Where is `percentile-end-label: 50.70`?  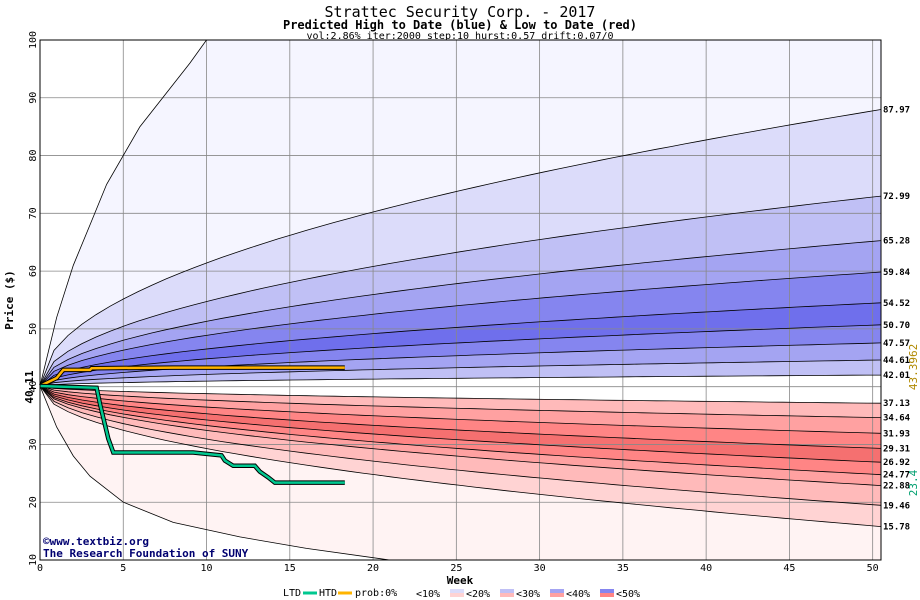
percentile-end-label: 50.70 is located at coordinates (896, 326).